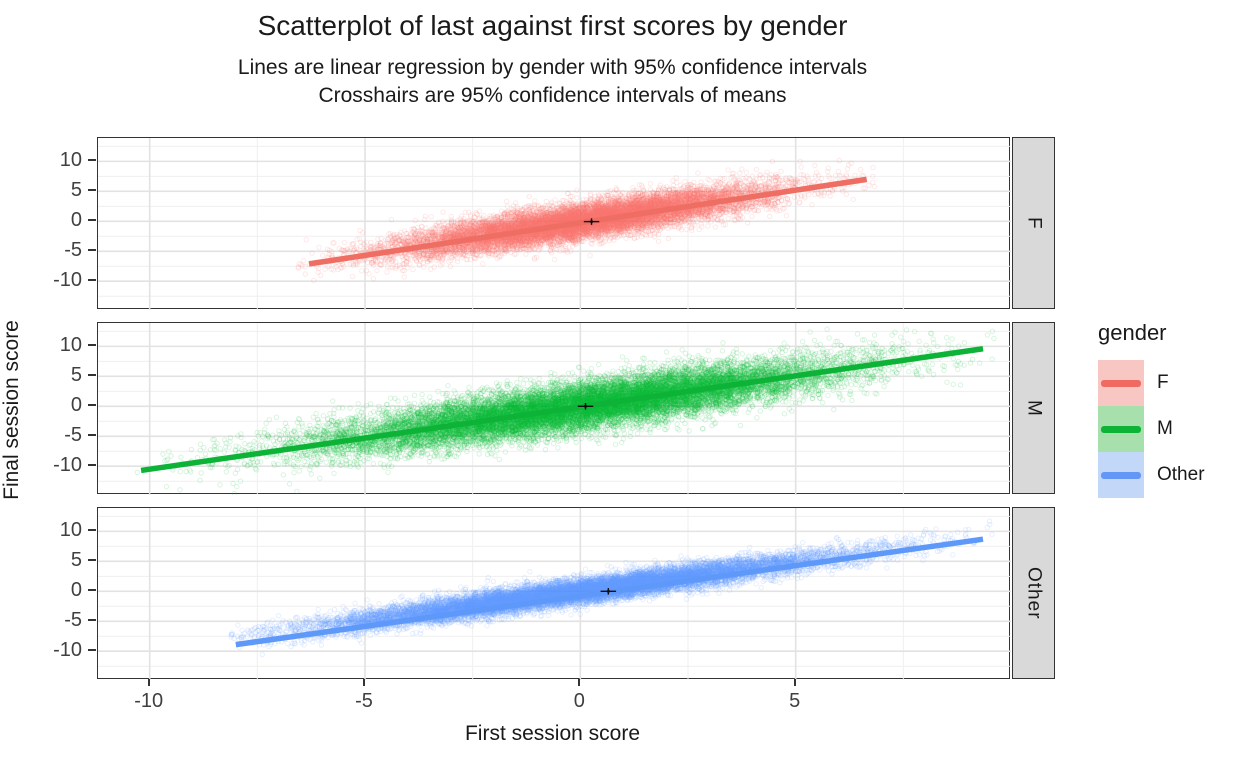 This screenshot has height=768, width=1248. I want to click on legend-entry-label: F, so click(1163, 382).